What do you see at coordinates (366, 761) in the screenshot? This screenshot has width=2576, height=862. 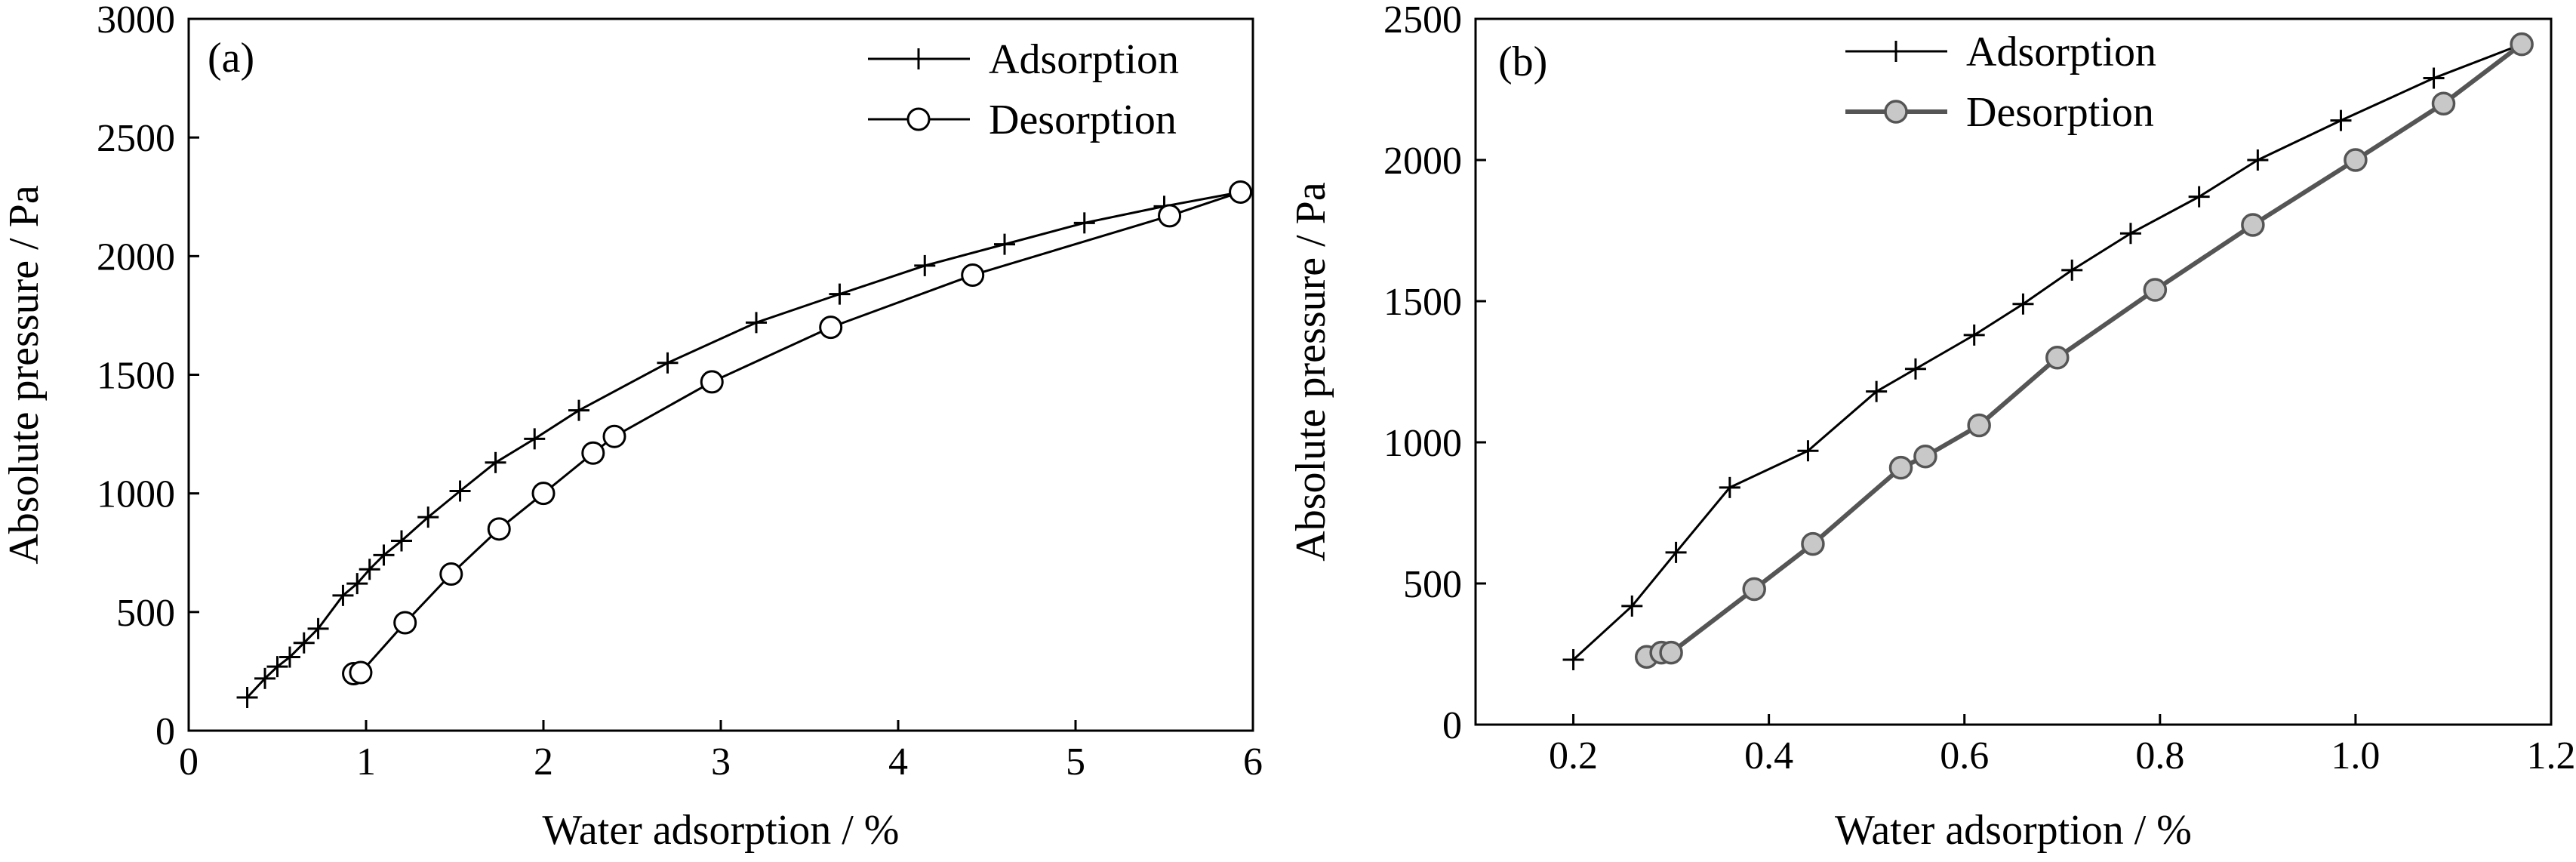 I see `x-tick-label: 1` at bounding box center [366, 761].